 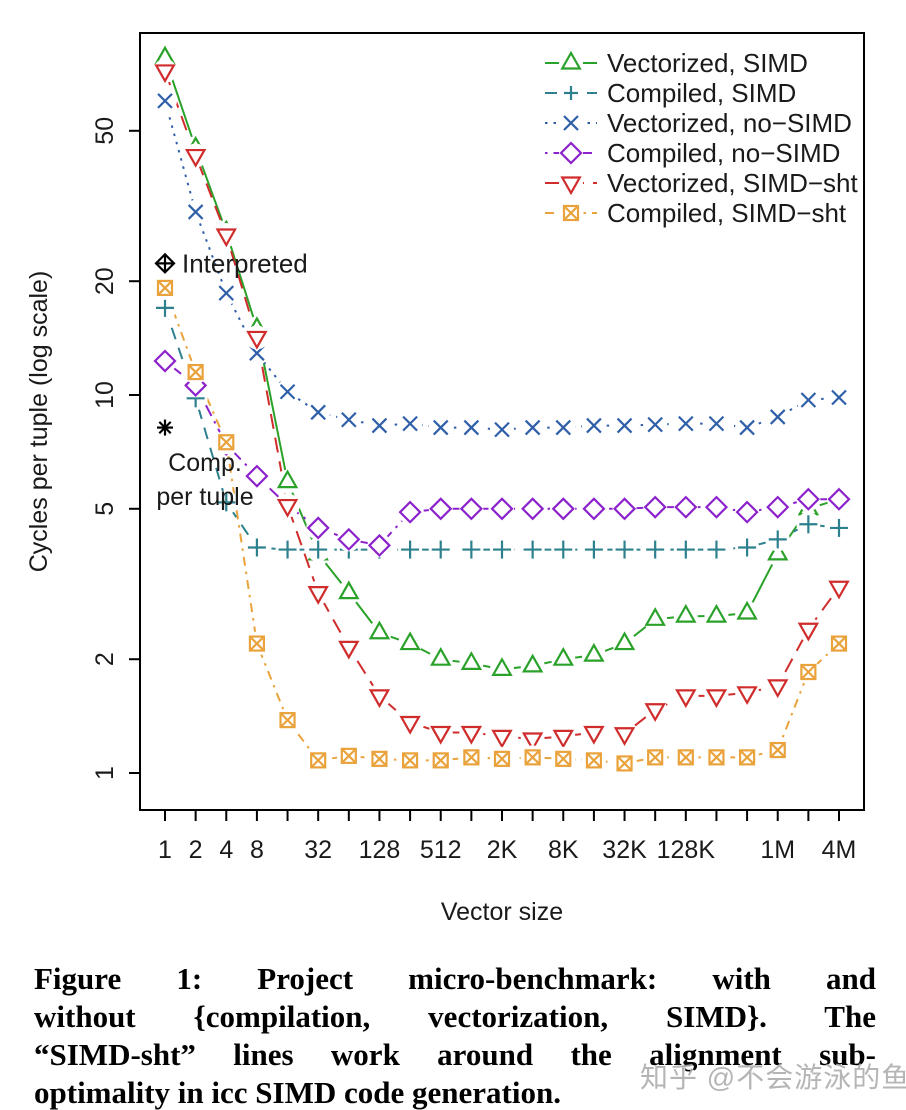 What do you see at coordinates (105, 509) in the screenshot?
I see `y-tick-label: 5` at bounding box center [105, 509].